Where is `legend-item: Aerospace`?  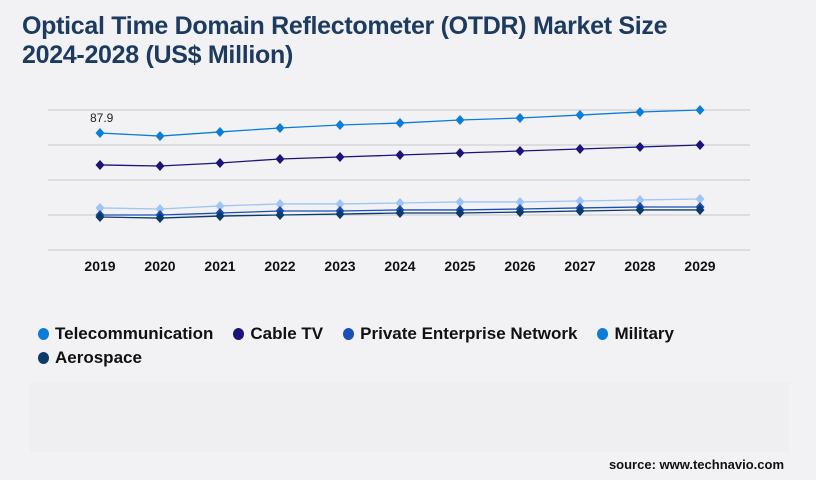 legend-item: Aerospace is located at coordinates (90, 358).